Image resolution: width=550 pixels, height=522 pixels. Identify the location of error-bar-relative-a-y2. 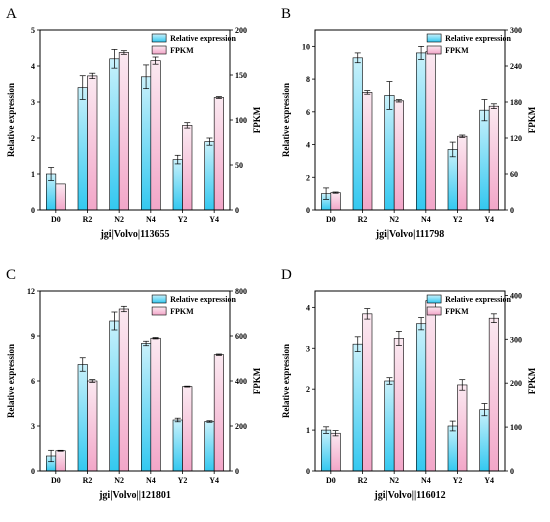
(177, 159).